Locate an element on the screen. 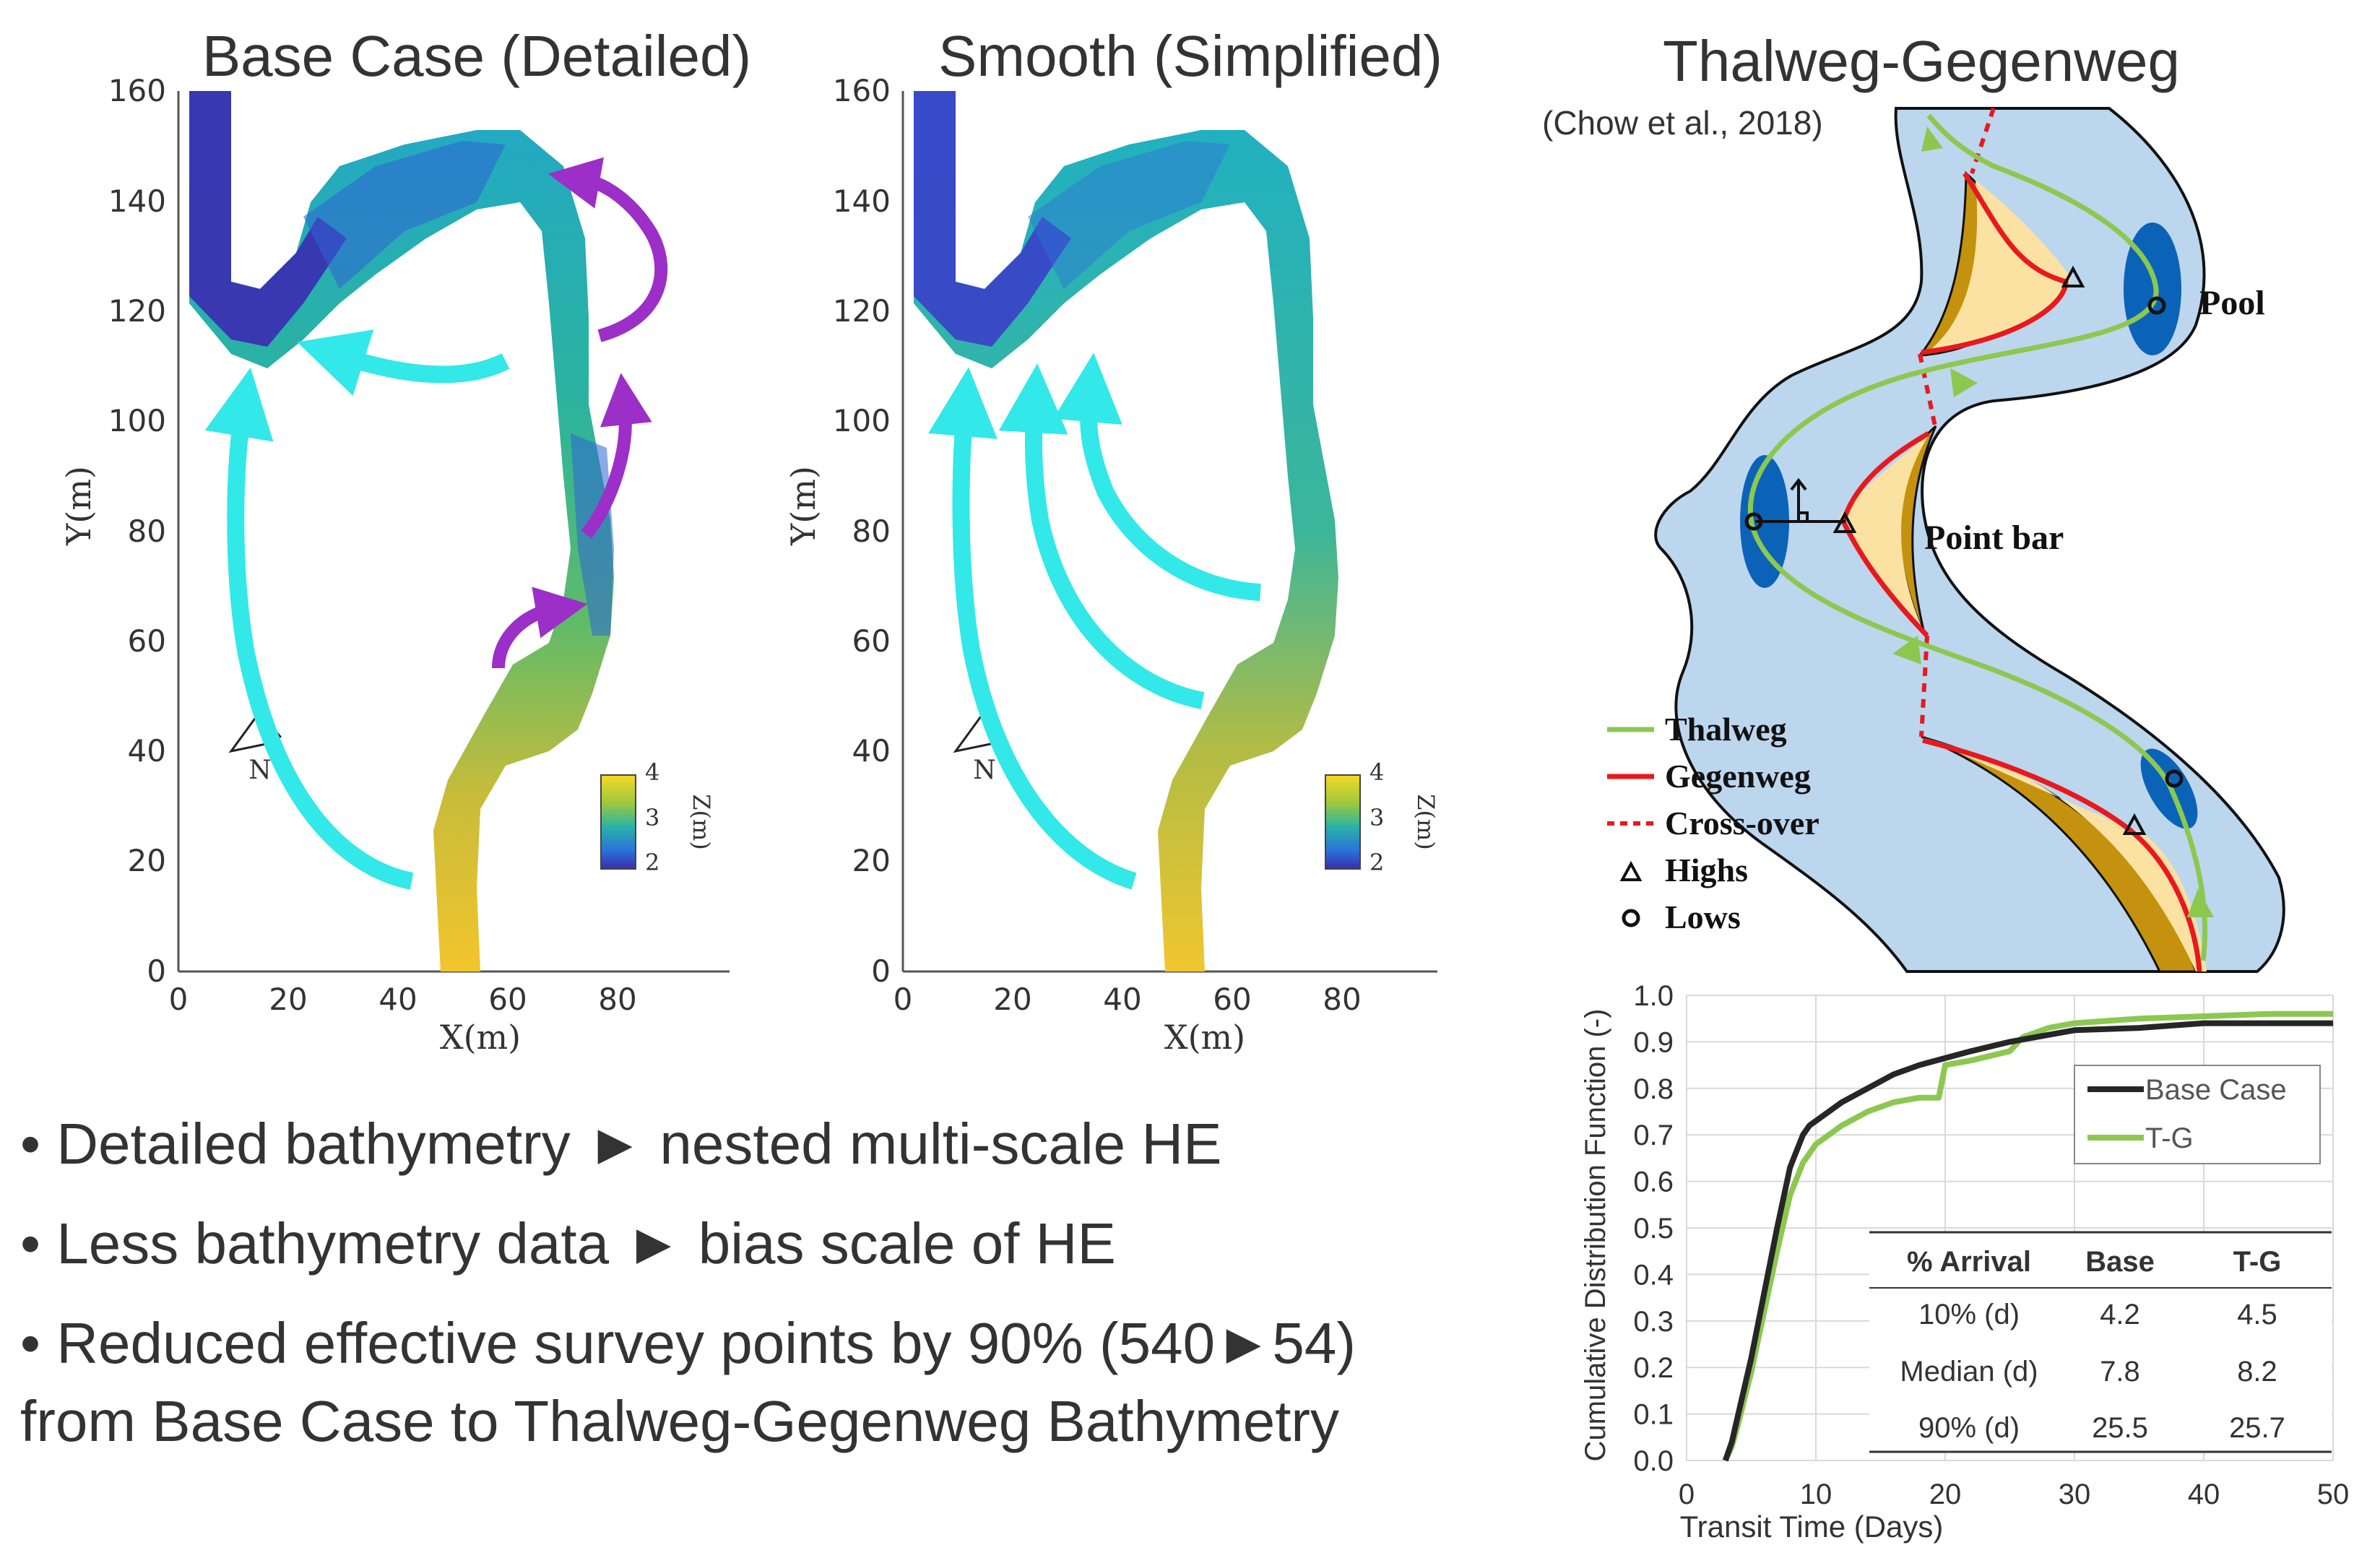 The height and width of the screenshot is (1545, 2380). smooth-x-tick-40: 40 is located at coordinates (1122, 999).